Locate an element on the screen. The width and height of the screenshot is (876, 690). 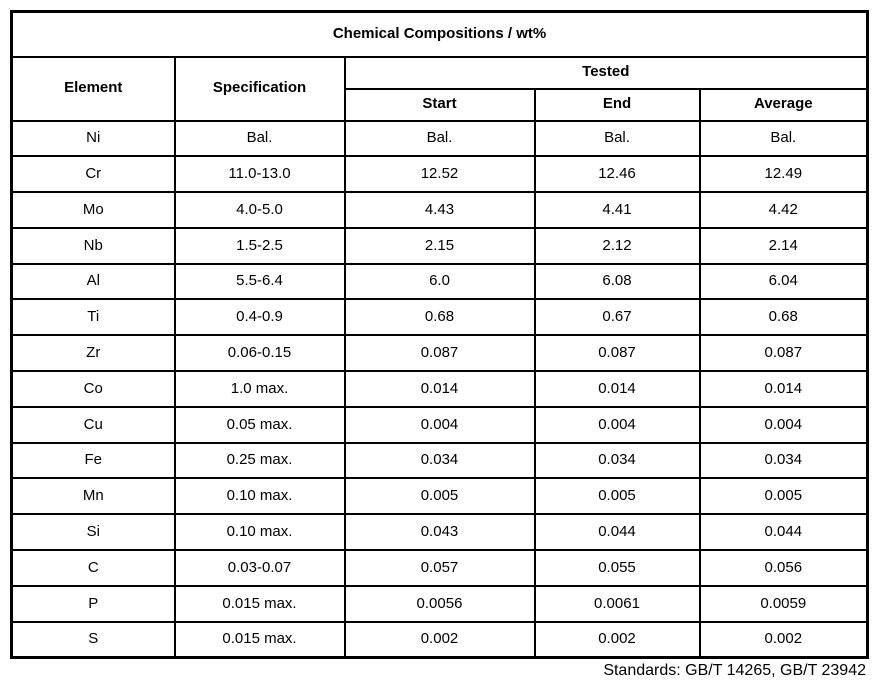
table-row: Cr 11.0-13.0 12.52 12.46 12.49 is located at coordinates (439, 174).